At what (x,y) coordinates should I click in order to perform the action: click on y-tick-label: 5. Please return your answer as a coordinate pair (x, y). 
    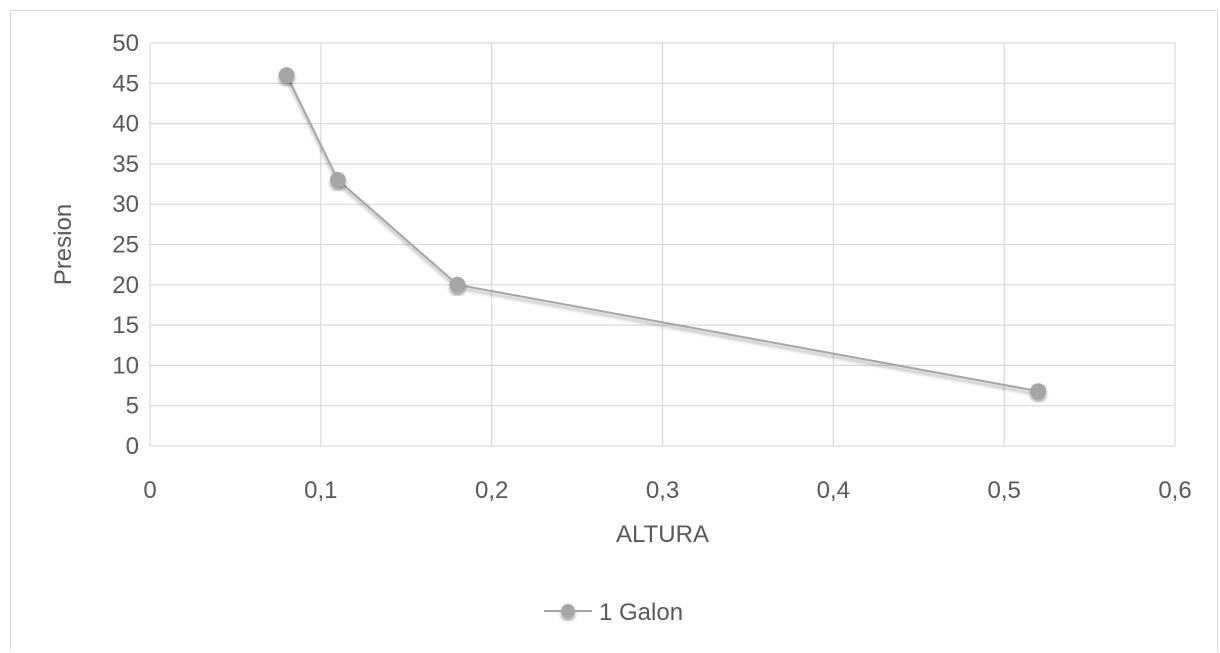
    Looking at the image, I should click on (132, 406).